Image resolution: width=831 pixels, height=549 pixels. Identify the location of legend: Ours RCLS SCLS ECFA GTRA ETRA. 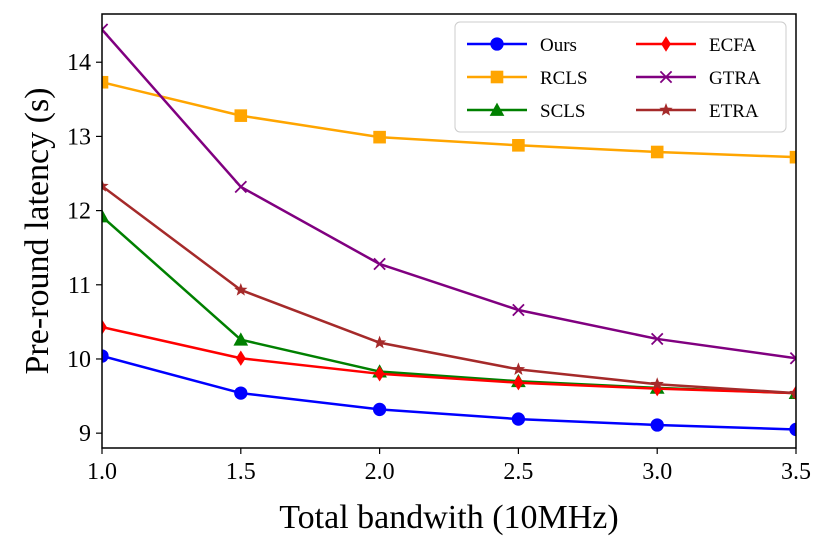
(620, 77).